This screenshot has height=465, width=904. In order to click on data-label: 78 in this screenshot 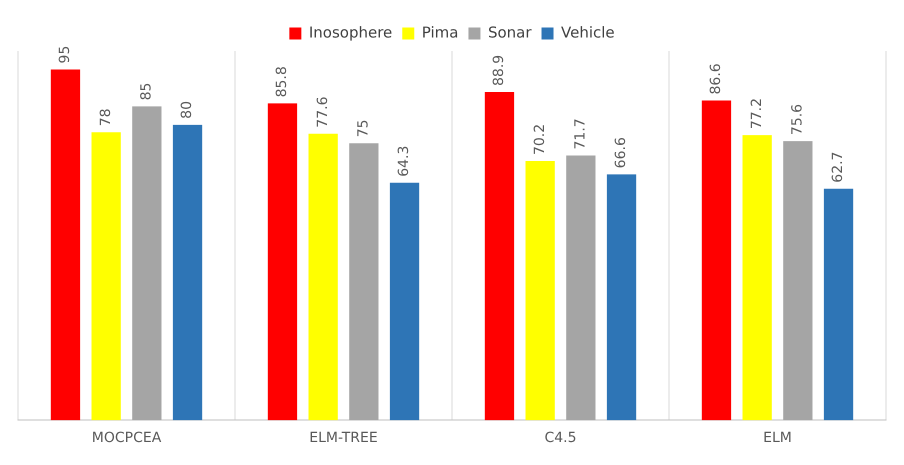, I will do `click(106, 117)`.